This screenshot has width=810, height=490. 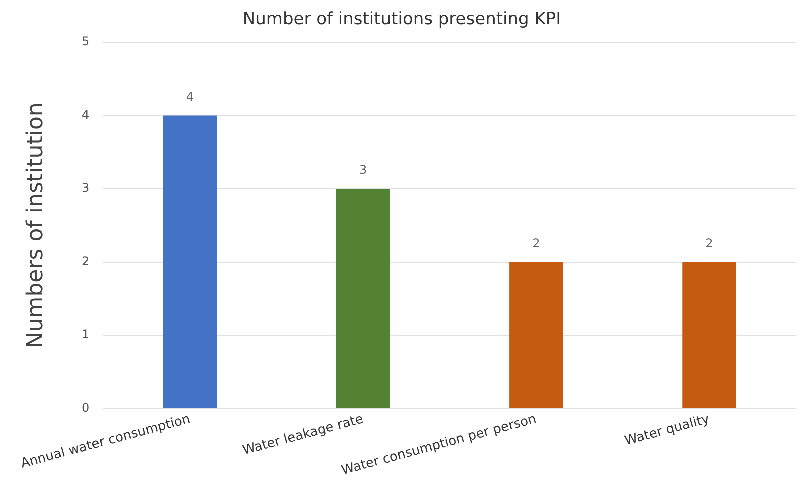 What do you see at coordinates (86, 188) in the screenshot?
I see `y-tick-label: 3` at bounding box center [86, 188].